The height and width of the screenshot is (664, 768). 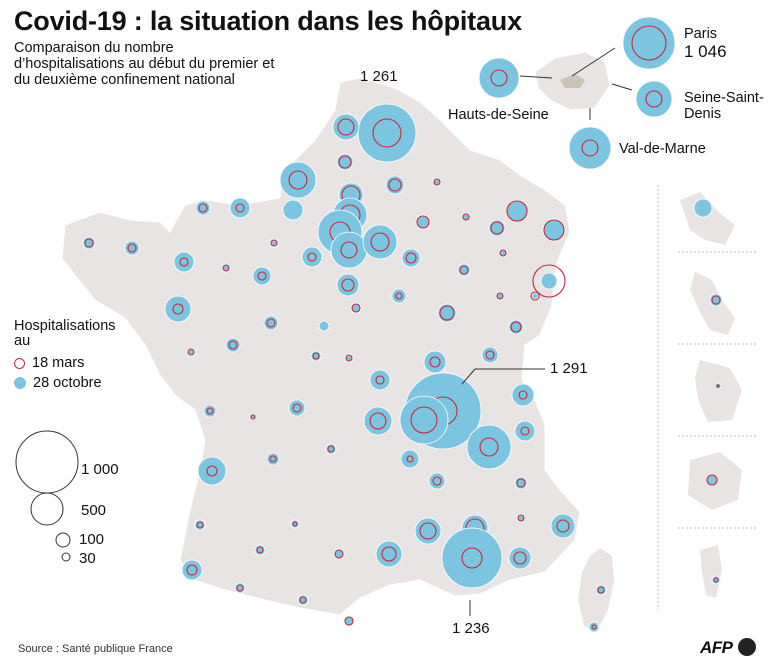 I want to click on guadeloupe-shape, so click(x=707, y=218).